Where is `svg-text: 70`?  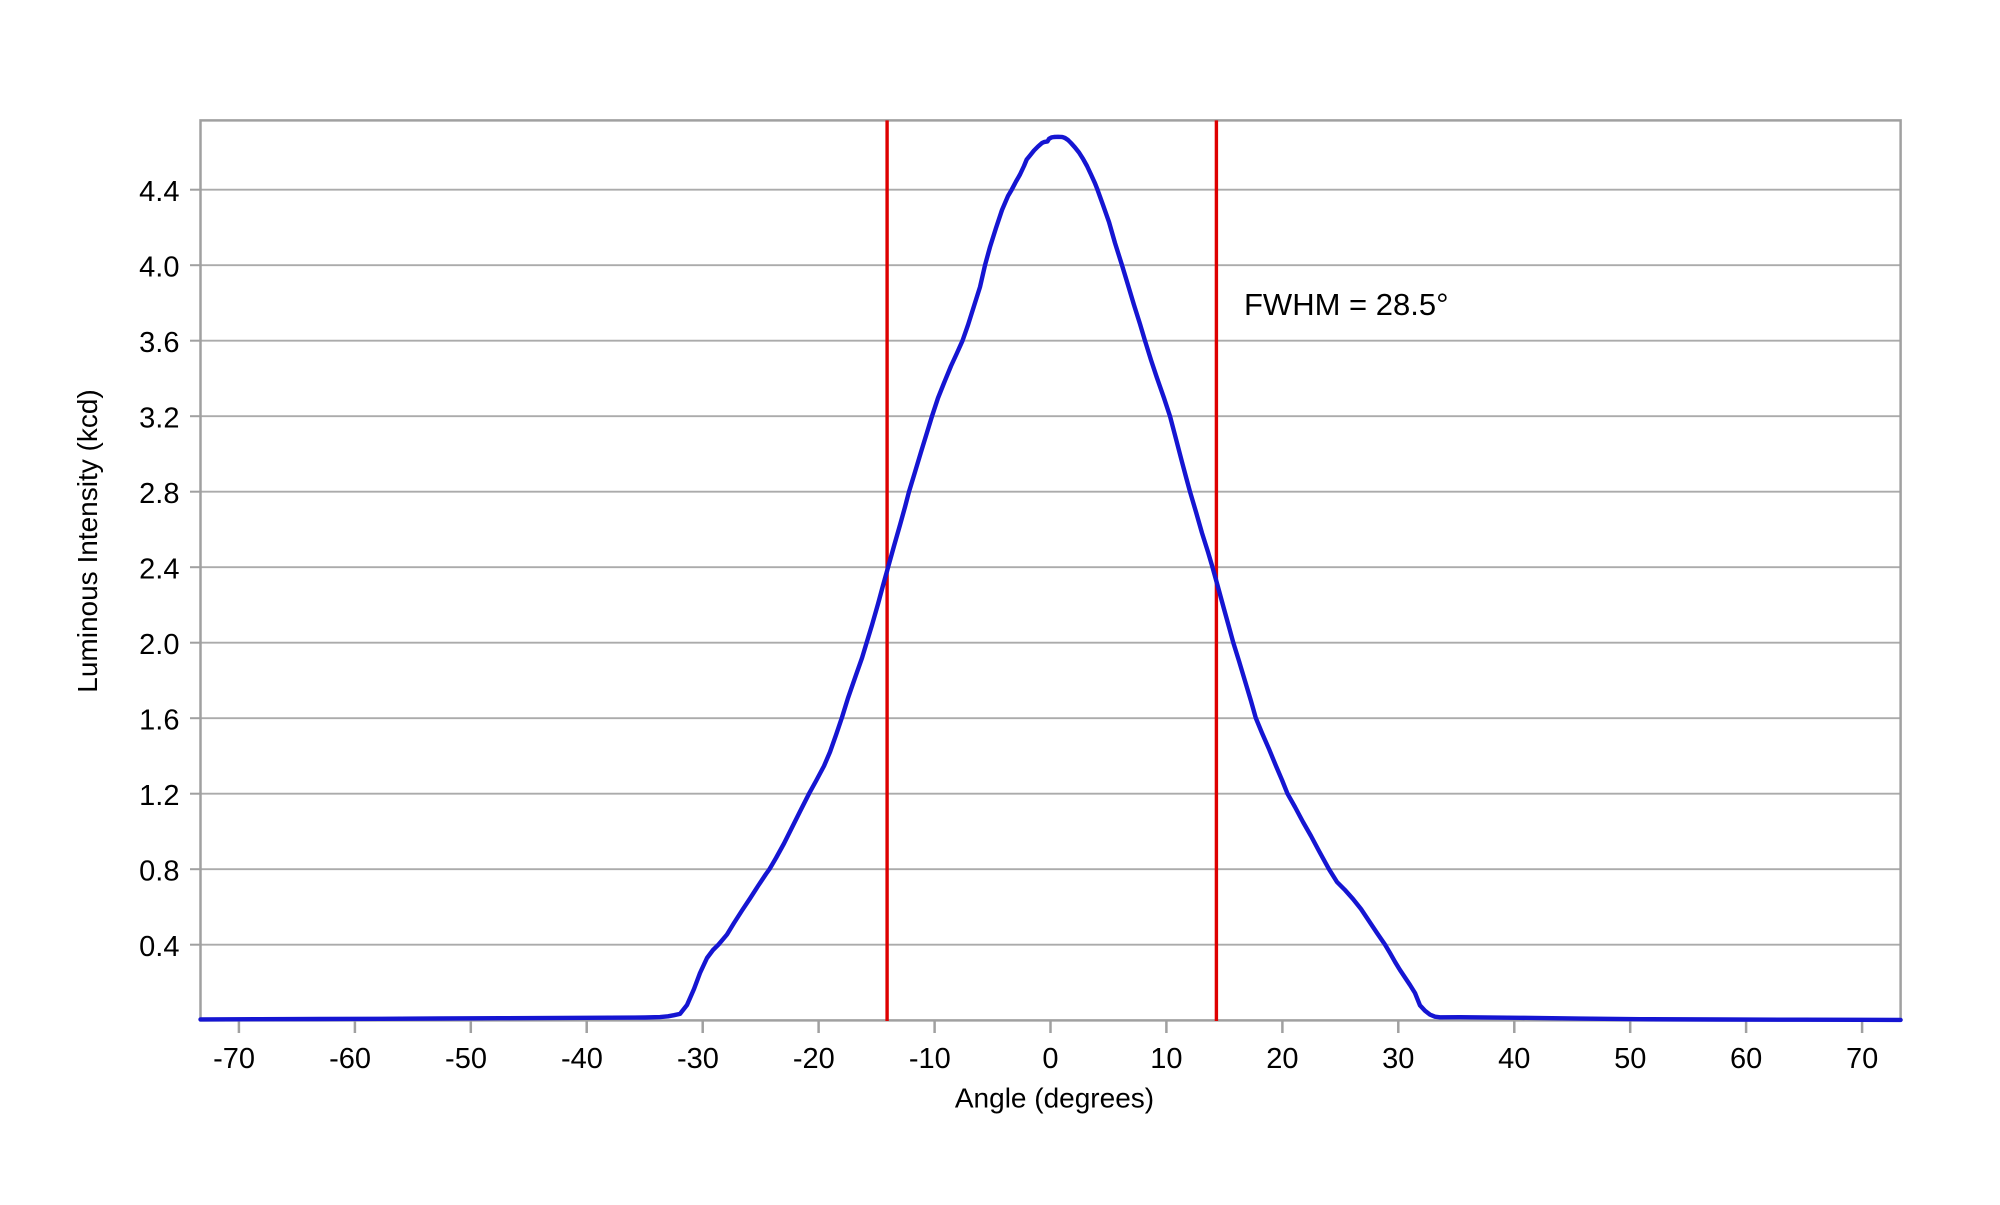 svg-text: 70 is located at coordinates (1862, 1059).